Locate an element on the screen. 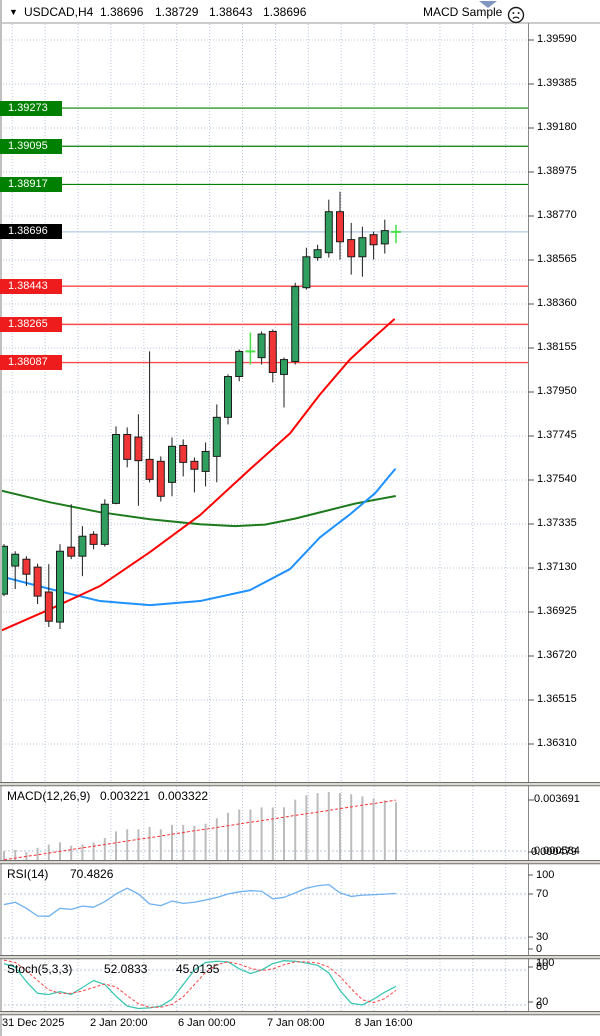 This screenshot has width=600, height=1036. ea-sad-smiley-icon is located at coordinates (516, 15).